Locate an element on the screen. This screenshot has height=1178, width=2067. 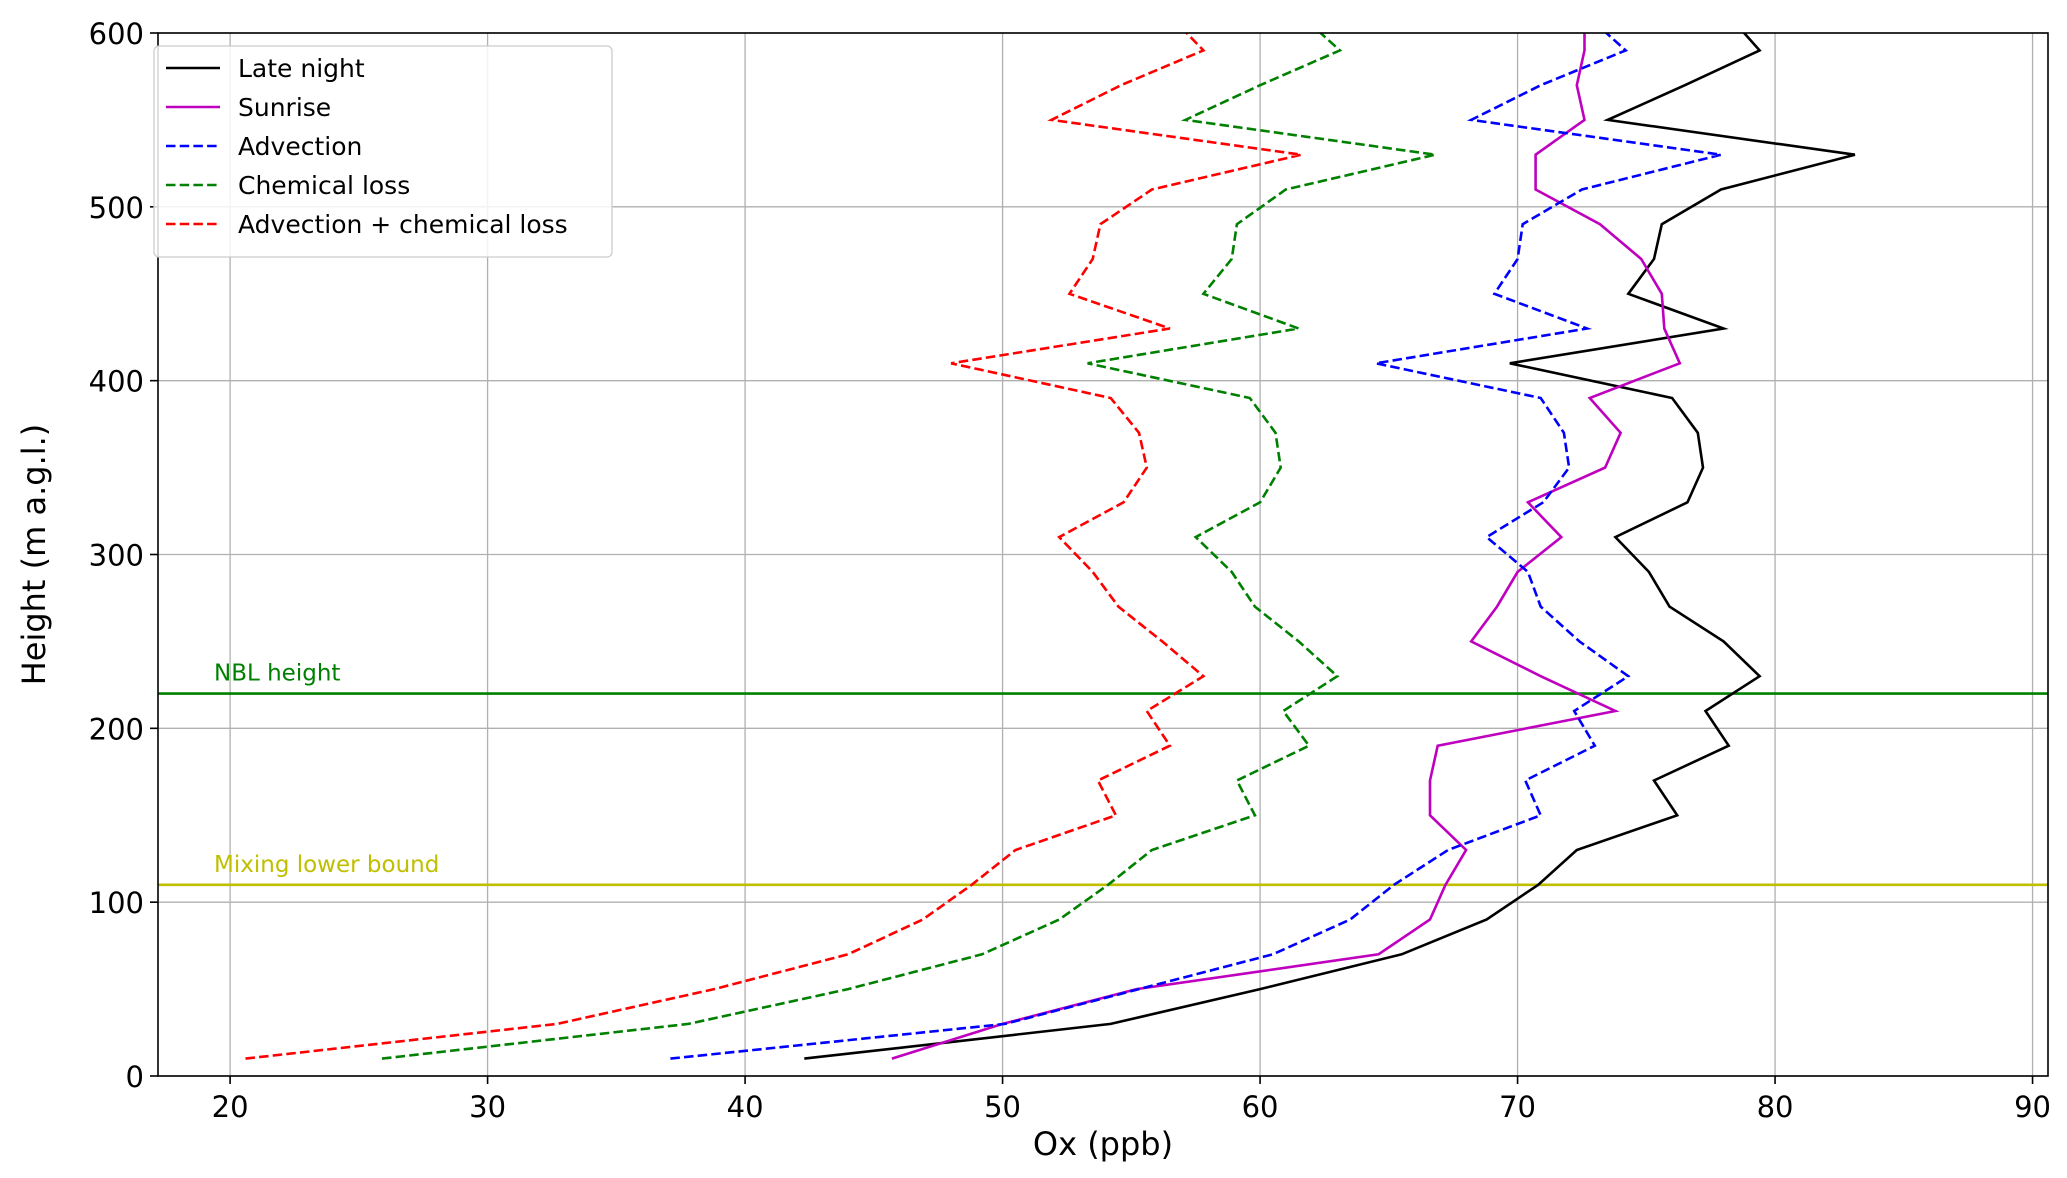
y-tick-label: 200 is located at coordinates (116, 729).